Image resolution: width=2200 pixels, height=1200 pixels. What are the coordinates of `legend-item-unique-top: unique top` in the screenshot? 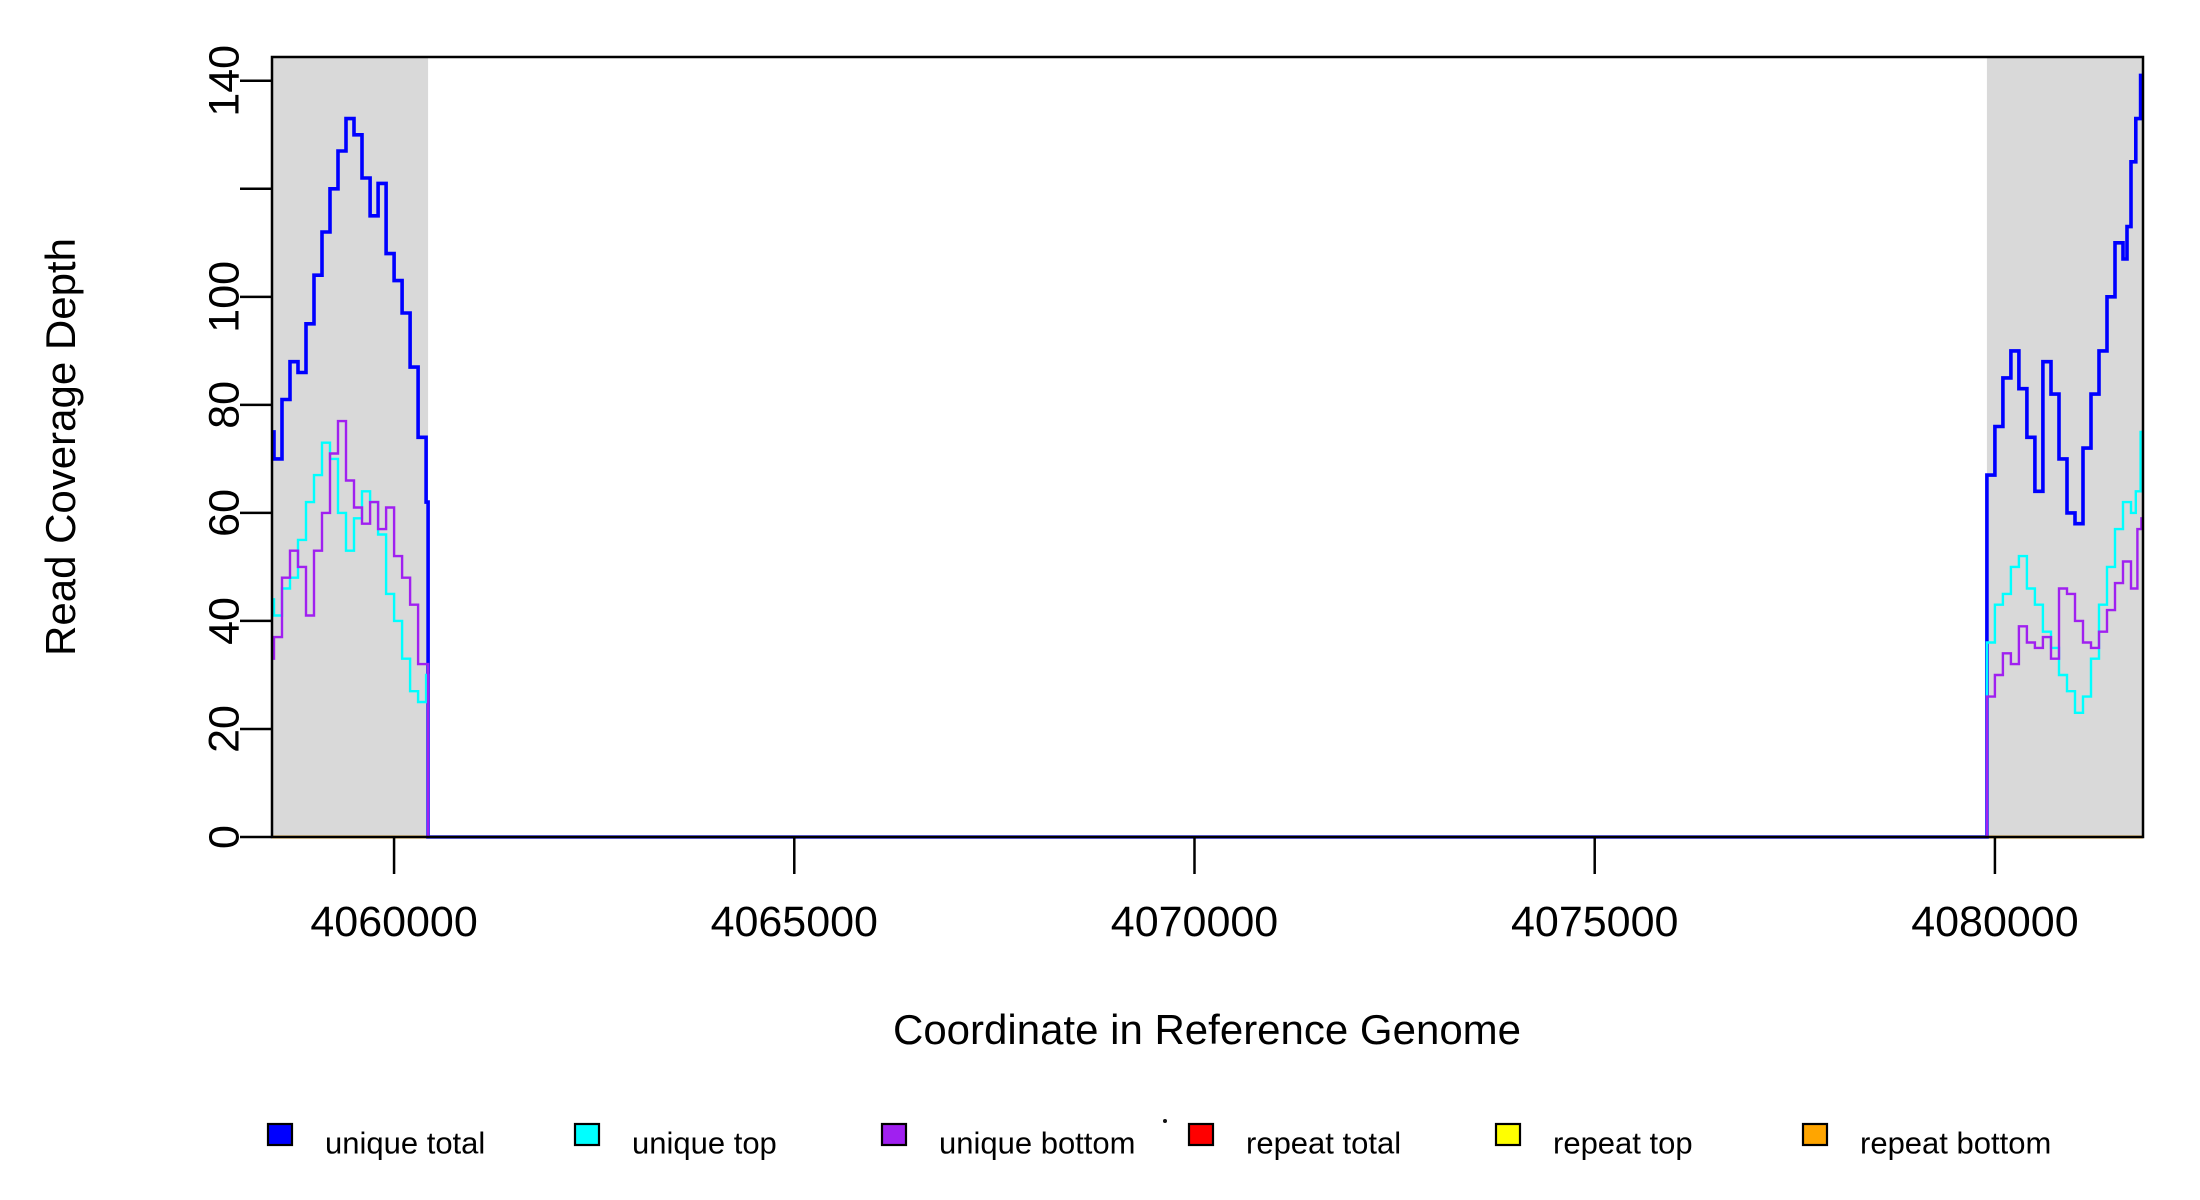 It's located at (675, 1141).